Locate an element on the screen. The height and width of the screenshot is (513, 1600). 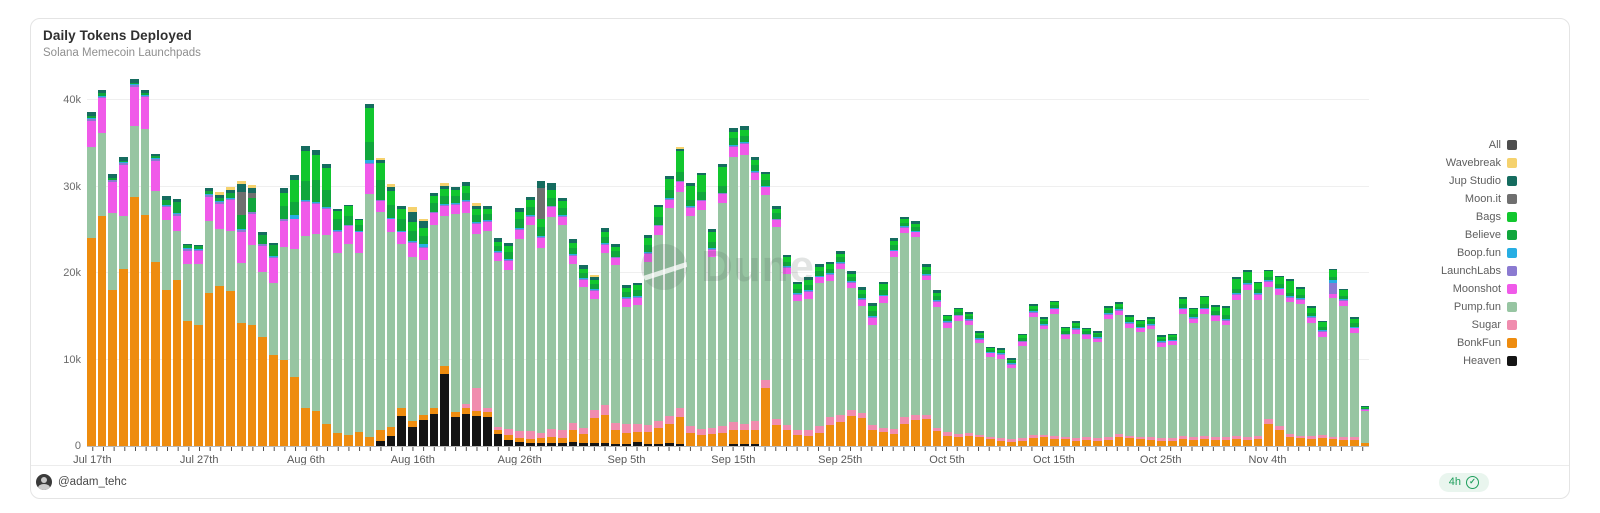
legend-item-heaven: Heaven is located at coordinates (1479, 361).